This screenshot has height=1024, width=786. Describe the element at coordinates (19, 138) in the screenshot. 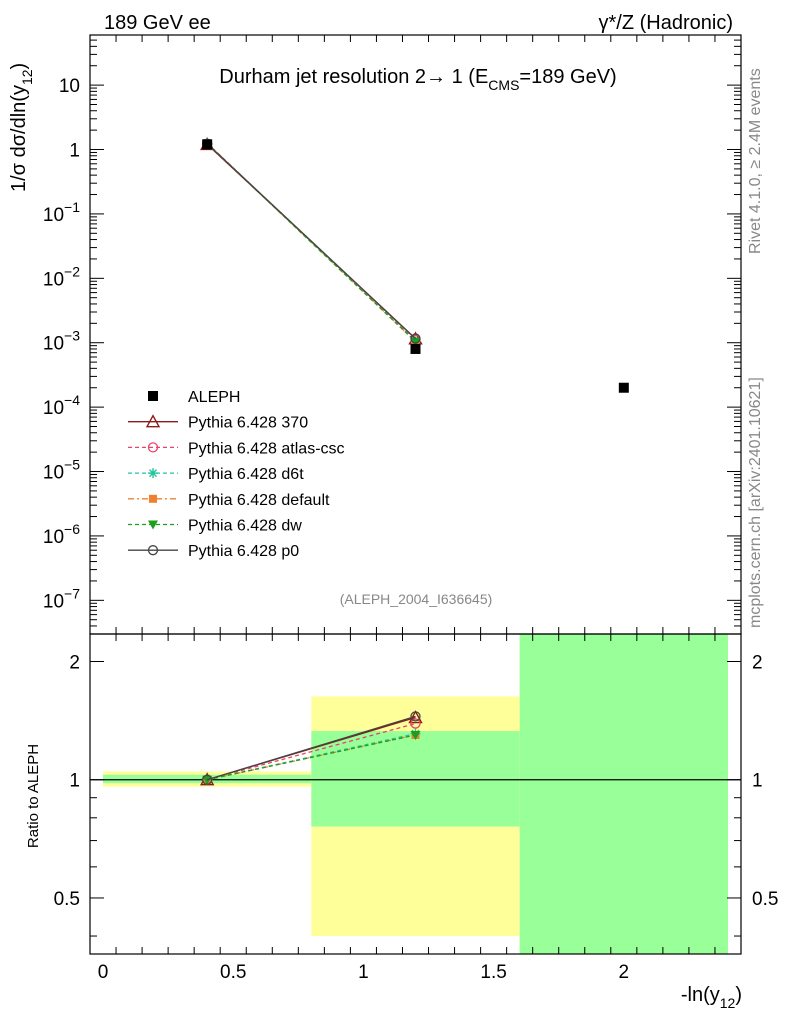

I see `ylabel-main: 1/σ dσ/dln(y` at that location.